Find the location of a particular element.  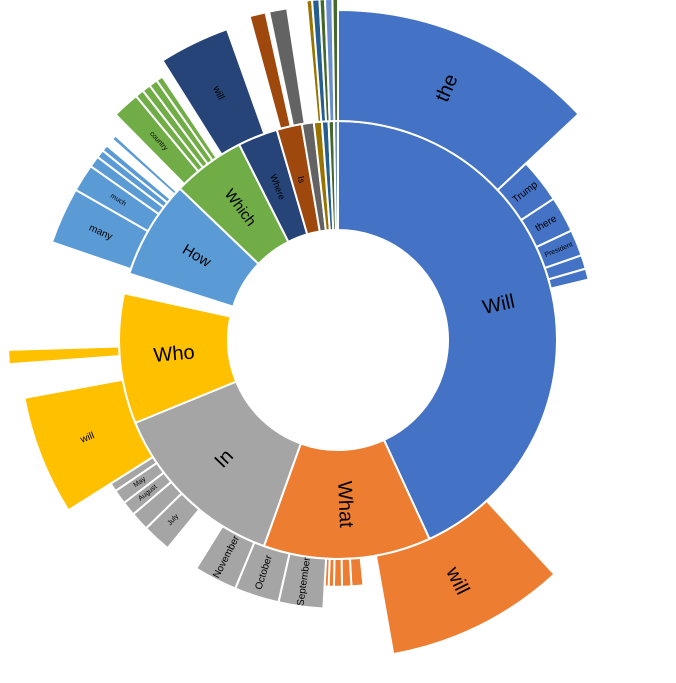

inner-who-3-label: Who is located at coordinates (174, 353).